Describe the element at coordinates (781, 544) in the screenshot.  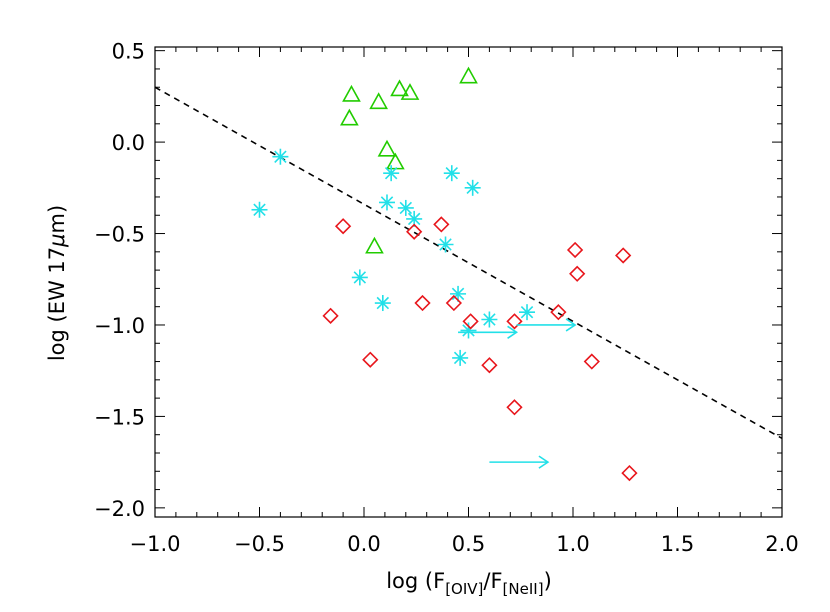
I see `x-tick-label: 2.0` at that location.